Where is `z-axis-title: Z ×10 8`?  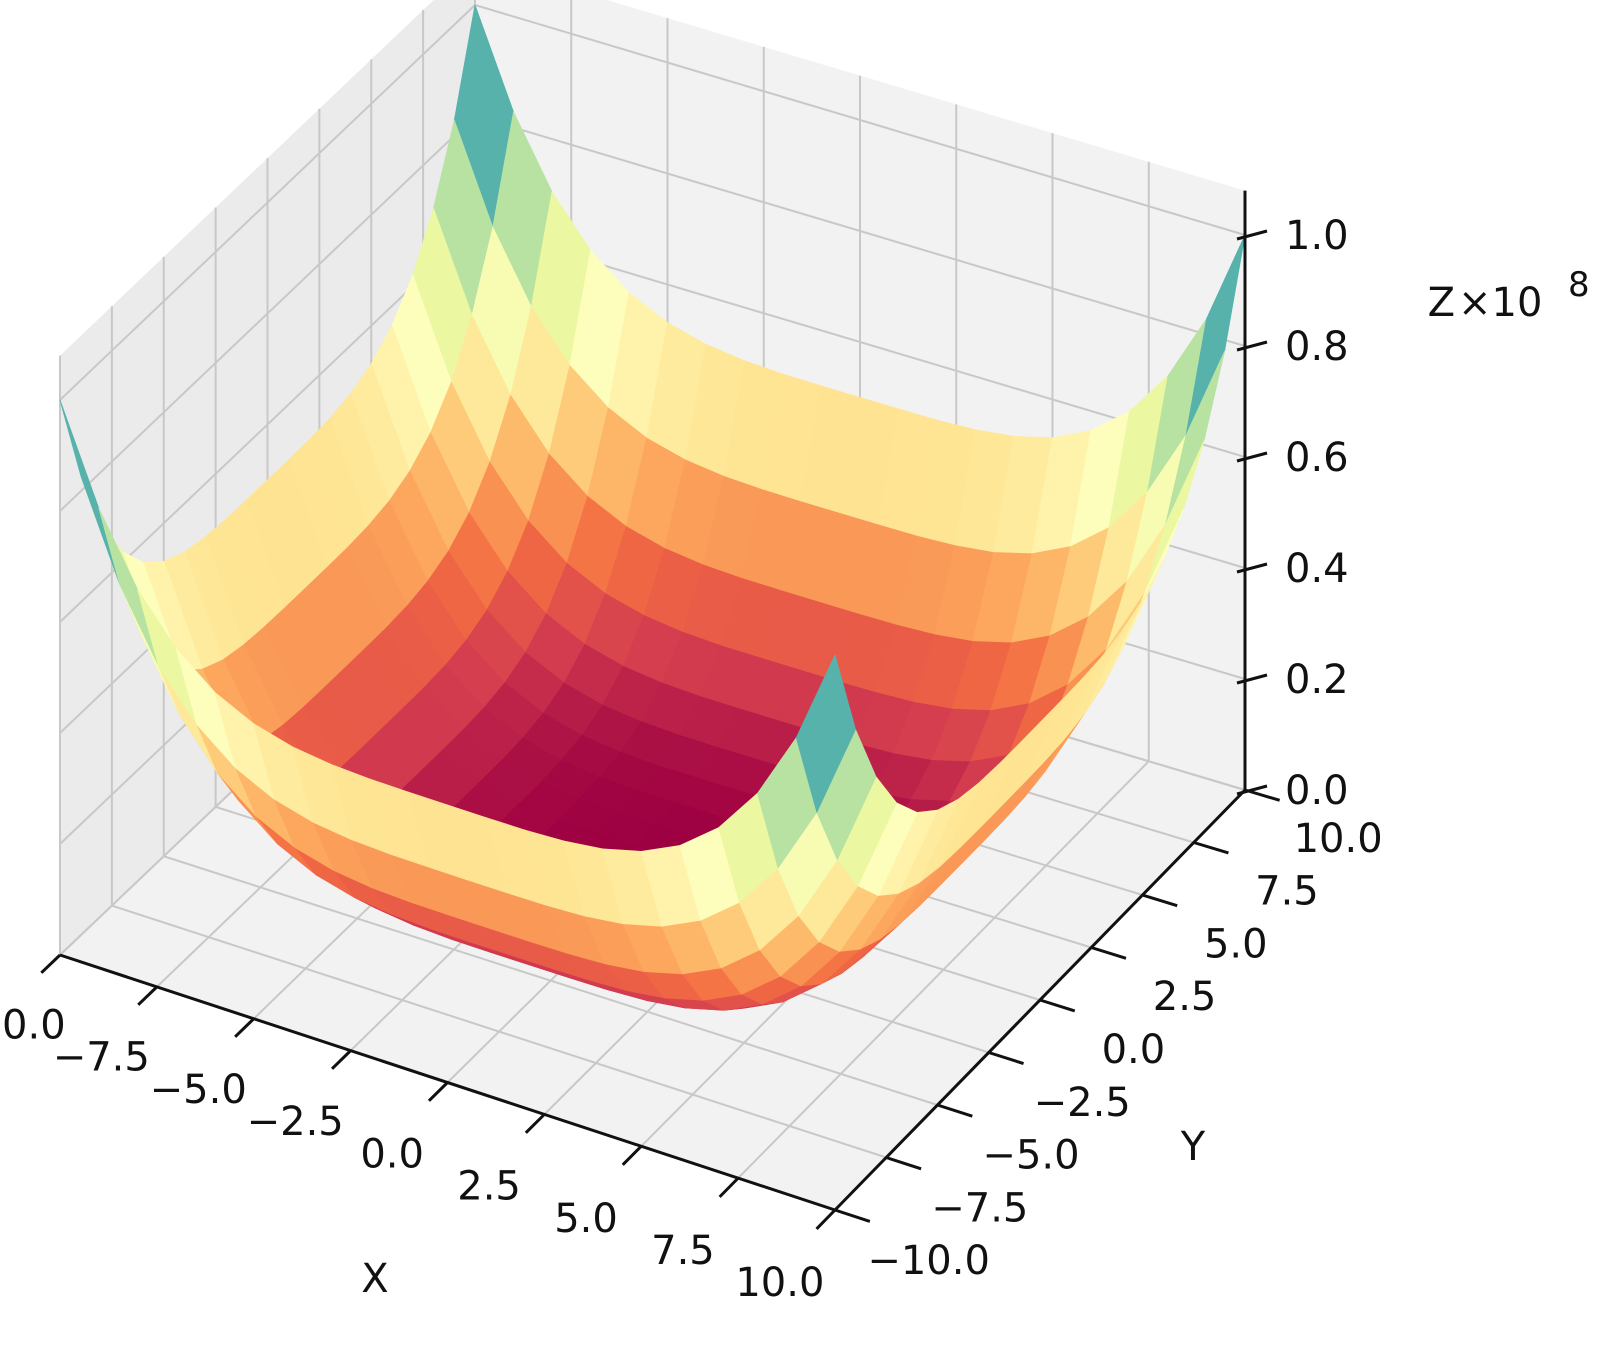
z-axis-title: Z ×10 8 is located at coordinates (1509, 295).